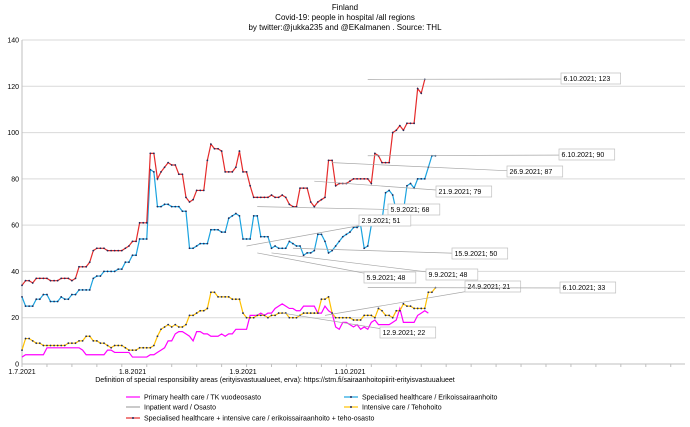 The height and width of the screenshot is (427, 690). Describe the element at coordinates (583, 155) in the screenshot. I see `callout-text: 6.10.2021; 90` at that location.